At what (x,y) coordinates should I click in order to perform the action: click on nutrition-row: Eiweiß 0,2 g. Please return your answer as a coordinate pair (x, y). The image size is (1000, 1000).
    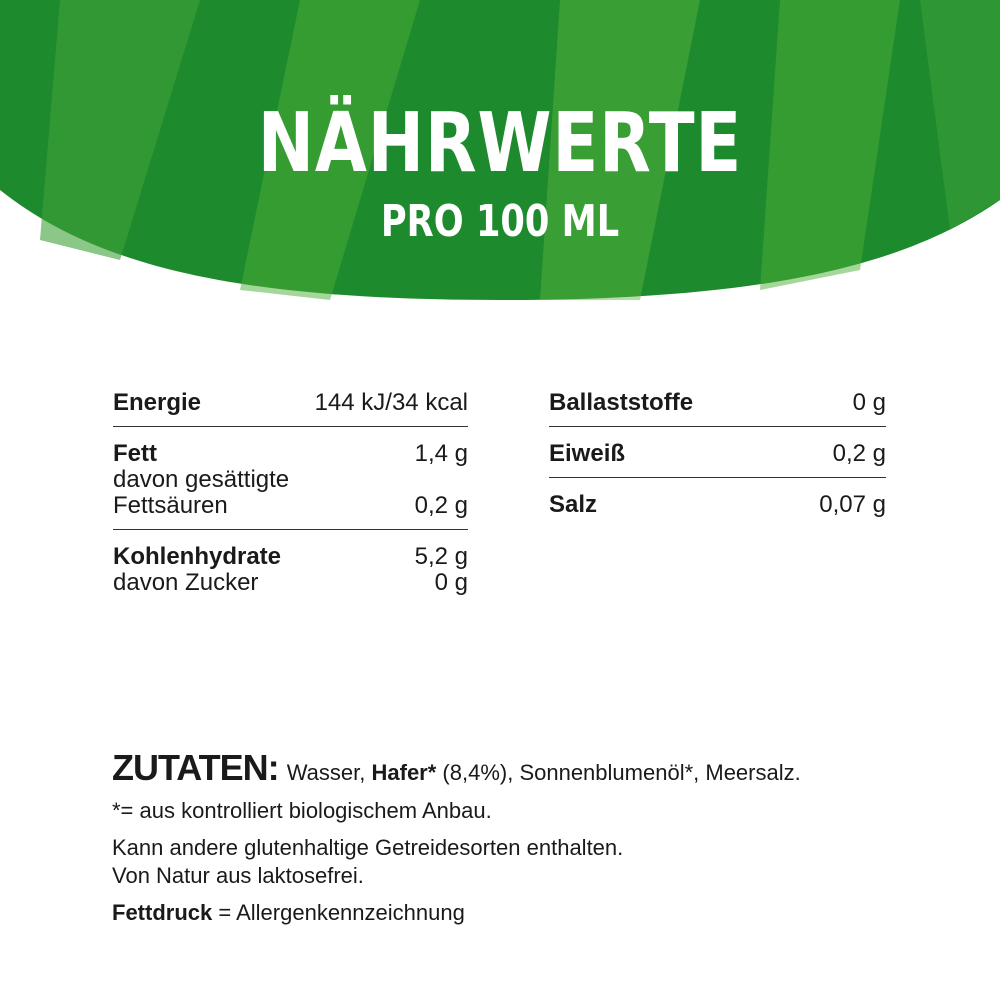
    Looking at the image, I should click on (717, 454).